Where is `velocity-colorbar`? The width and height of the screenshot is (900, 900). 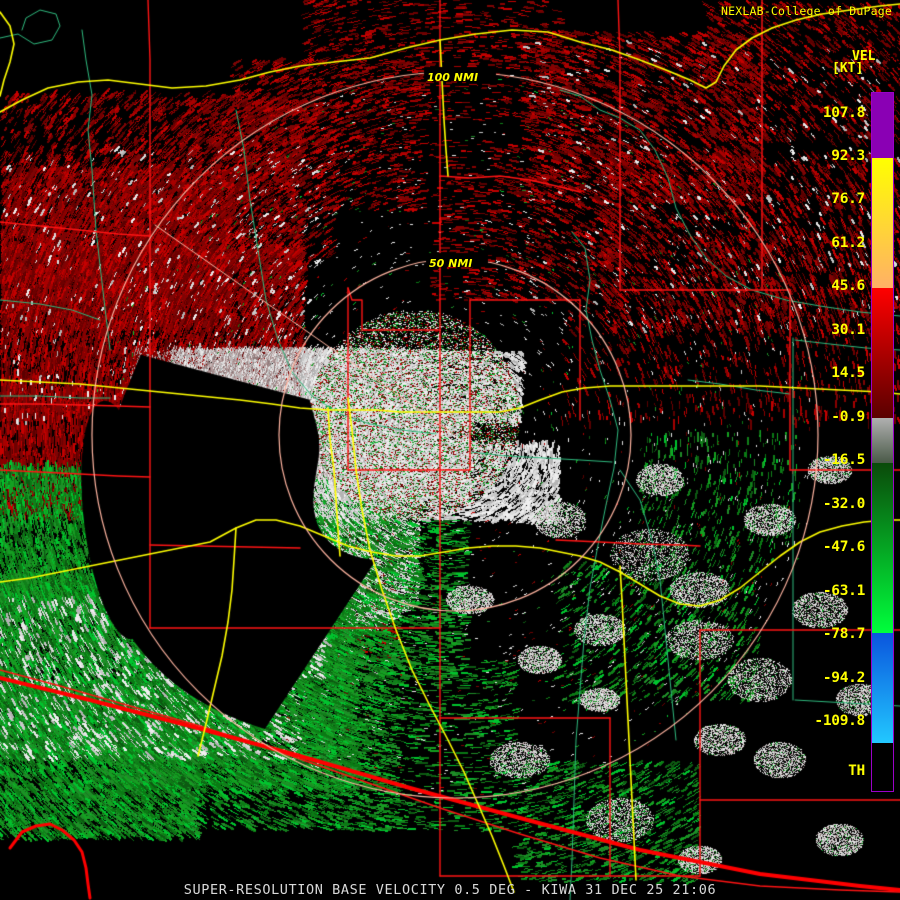
velocity-colorbar is located at coordinates (882, 442).